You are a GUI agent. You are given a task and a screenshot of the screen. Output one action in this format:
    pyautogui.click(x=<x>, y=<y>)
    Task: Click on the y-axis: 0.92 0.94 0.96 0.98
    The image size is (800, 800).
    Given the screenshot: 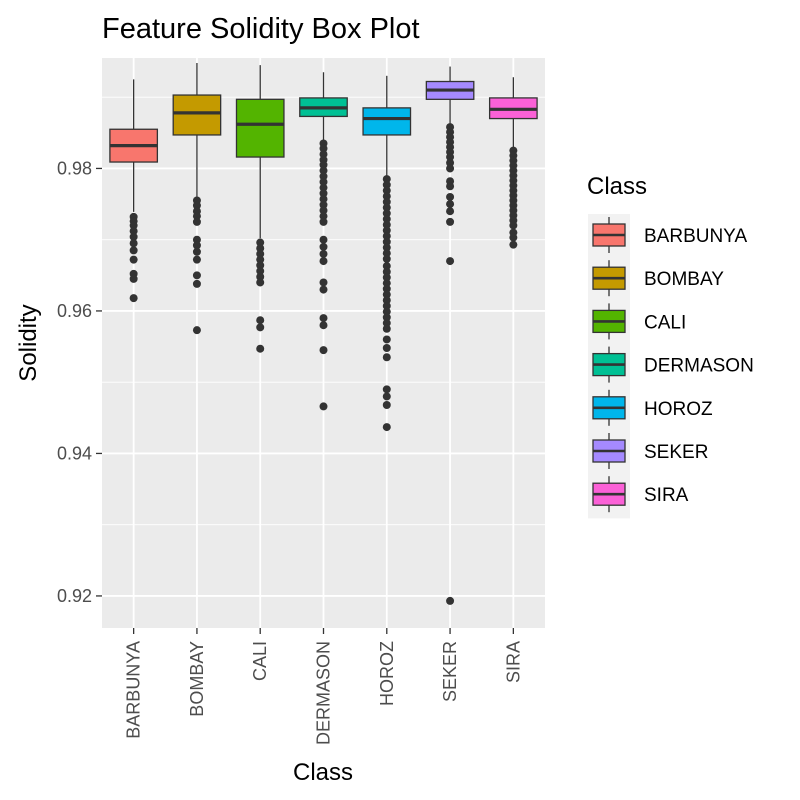 What is the action you would take?
    pyautogui.click(x=79, y=382)
    